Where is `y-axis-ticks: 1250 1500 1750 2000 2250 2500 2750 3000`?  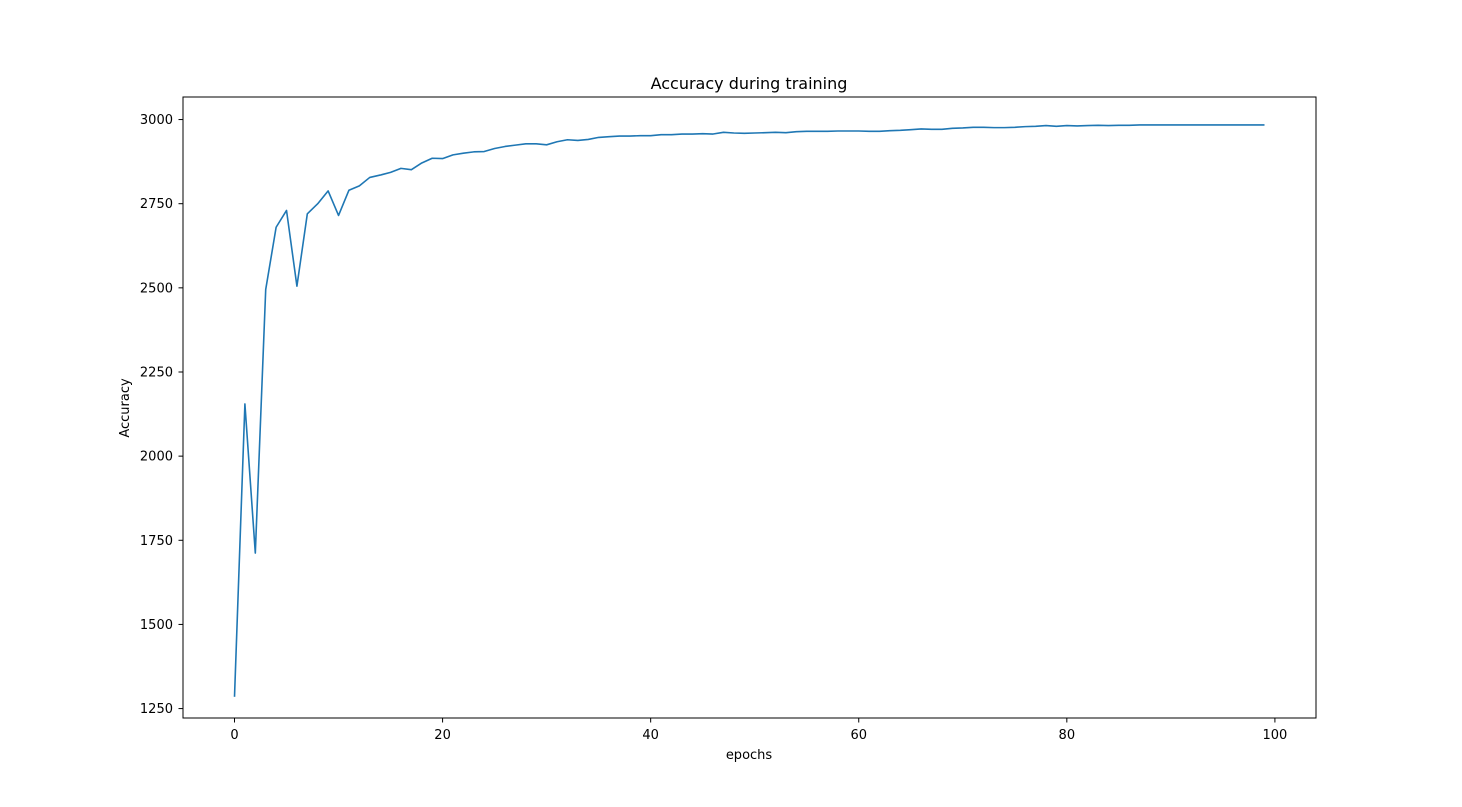 y-axis-ticks: 1250 1500 1750 2000 2250 2500 2750 3000 is located at coordinates (161, 415).